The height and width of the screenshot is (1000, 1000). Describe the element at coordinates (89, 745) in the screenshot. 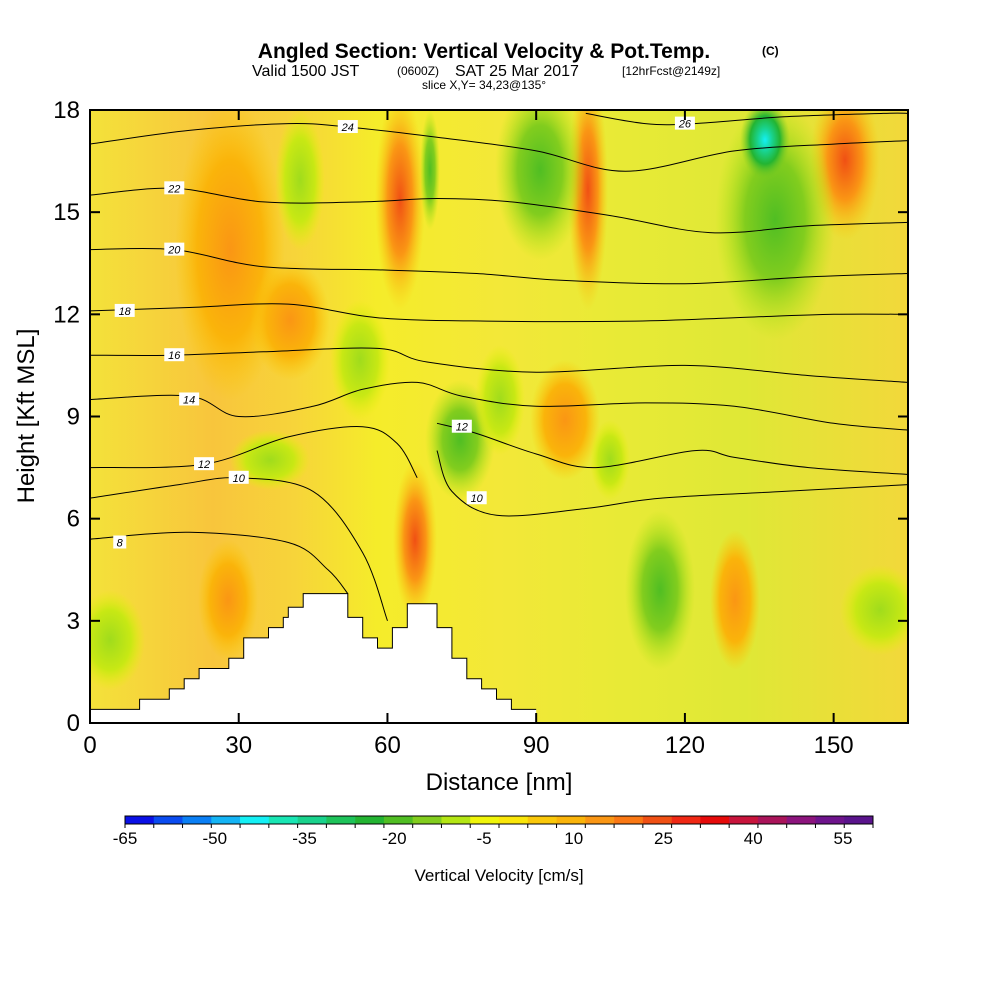

I see `x-tick-label: 0` at that location.